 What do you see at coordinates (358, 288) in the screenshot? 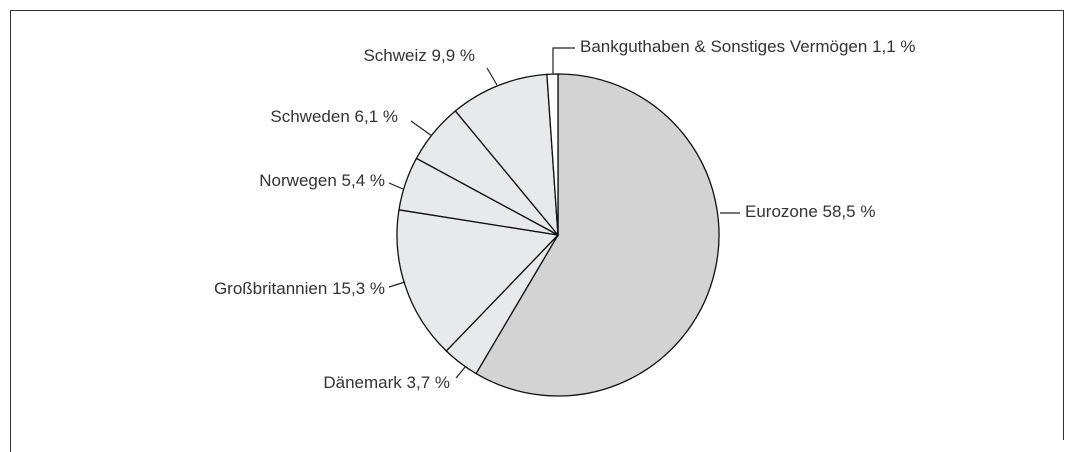
I see `slice-value: 15,3 %` at bounding box center [358, 288].